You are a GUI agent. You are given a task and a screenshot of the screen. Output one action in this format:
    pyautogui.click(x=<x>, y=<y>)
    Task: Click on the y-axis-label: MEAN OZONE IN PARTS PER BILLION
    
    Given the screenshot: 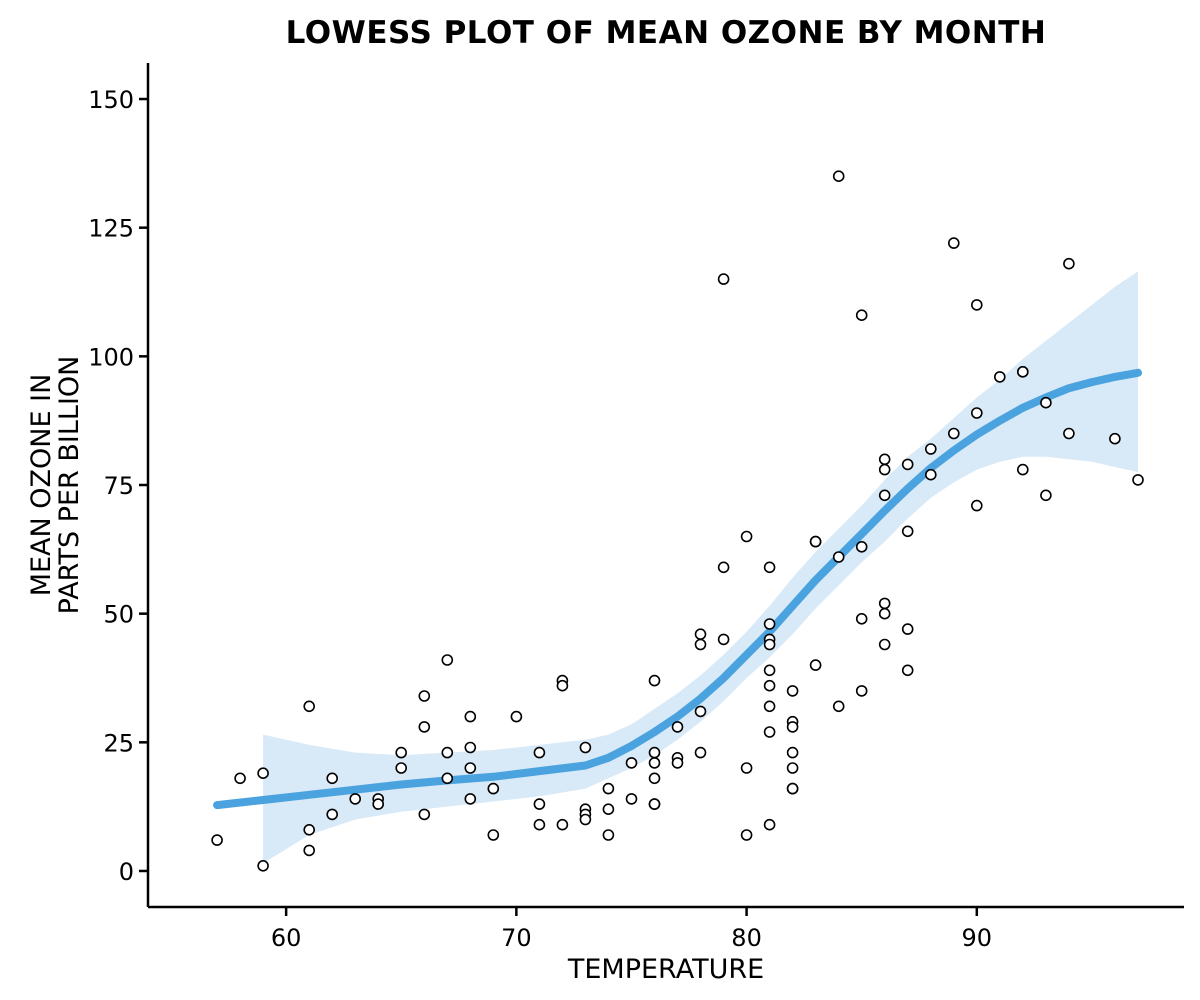 What is the action you would take?
    pyautogui.click(x=55, y=485)
    